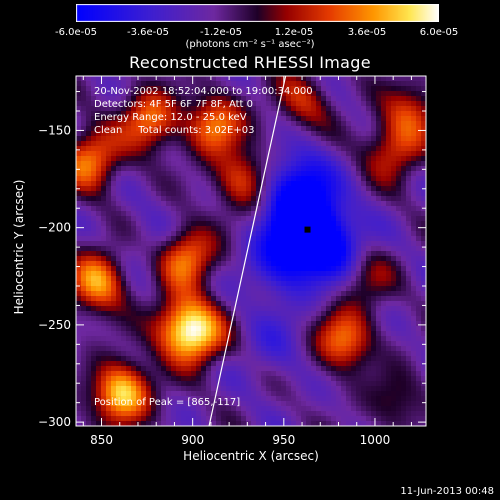 The image size is (500, 500). I want to click on info-time-range: 20-Nov-2002 18:52:04.000 to 19:00:34.000, so click(203, 91).